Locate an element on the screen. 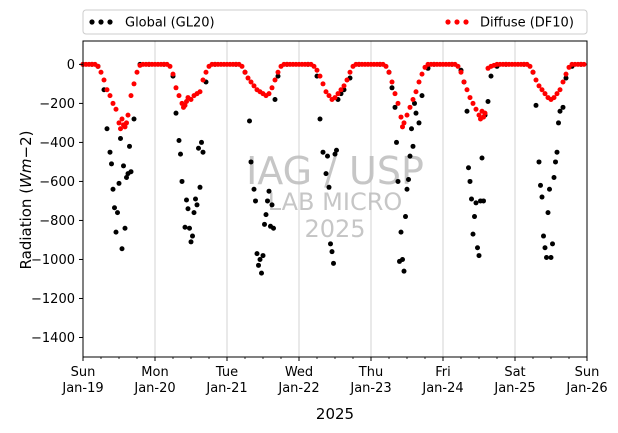  x-tick-date-6: Jan-25 is located at coordinates (514, 388).